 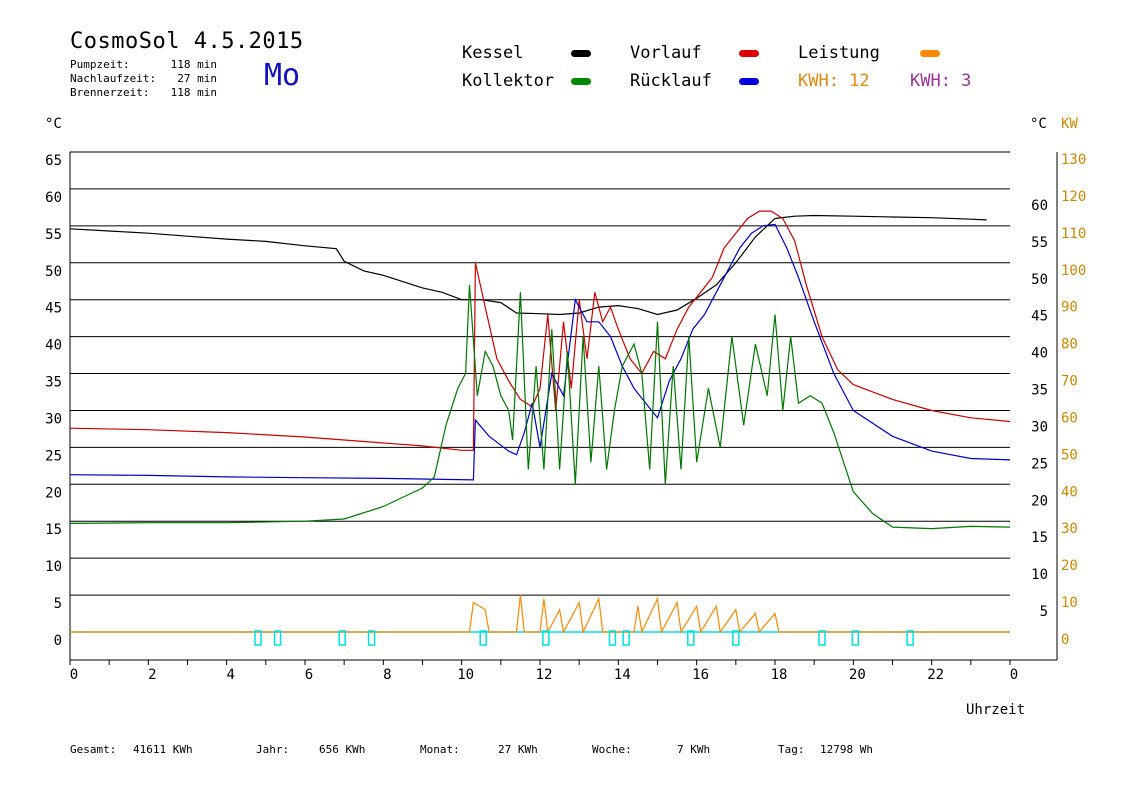 What do you see at coordinates (53, 198) in the screenshot?
I see `y-tick-left: 60` at bounding box center [53, 198].